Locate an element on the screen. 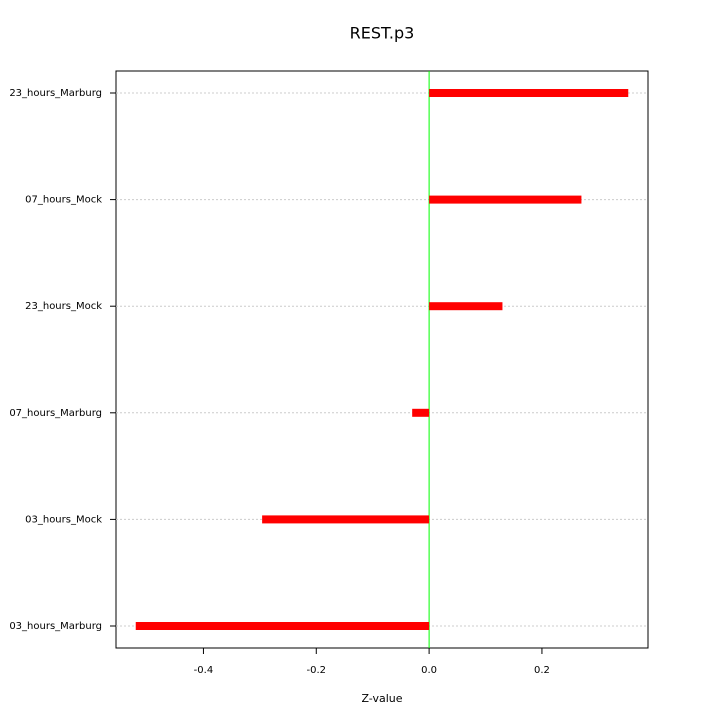 The image size is (720, 720). y-tick-label: 23_hours_Marburg is located at coordinates (55, 93).